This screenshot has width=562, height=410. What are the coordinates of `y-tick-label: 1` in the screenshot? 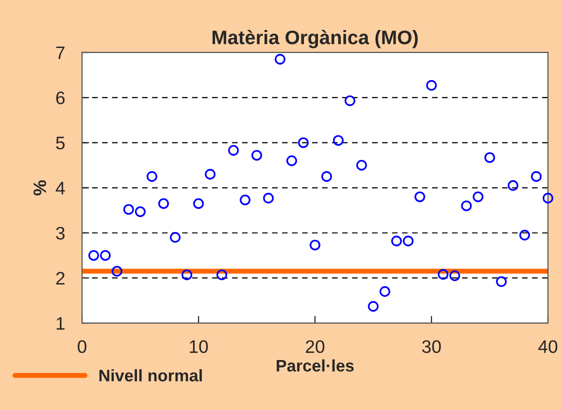 It's located at (60, 323).